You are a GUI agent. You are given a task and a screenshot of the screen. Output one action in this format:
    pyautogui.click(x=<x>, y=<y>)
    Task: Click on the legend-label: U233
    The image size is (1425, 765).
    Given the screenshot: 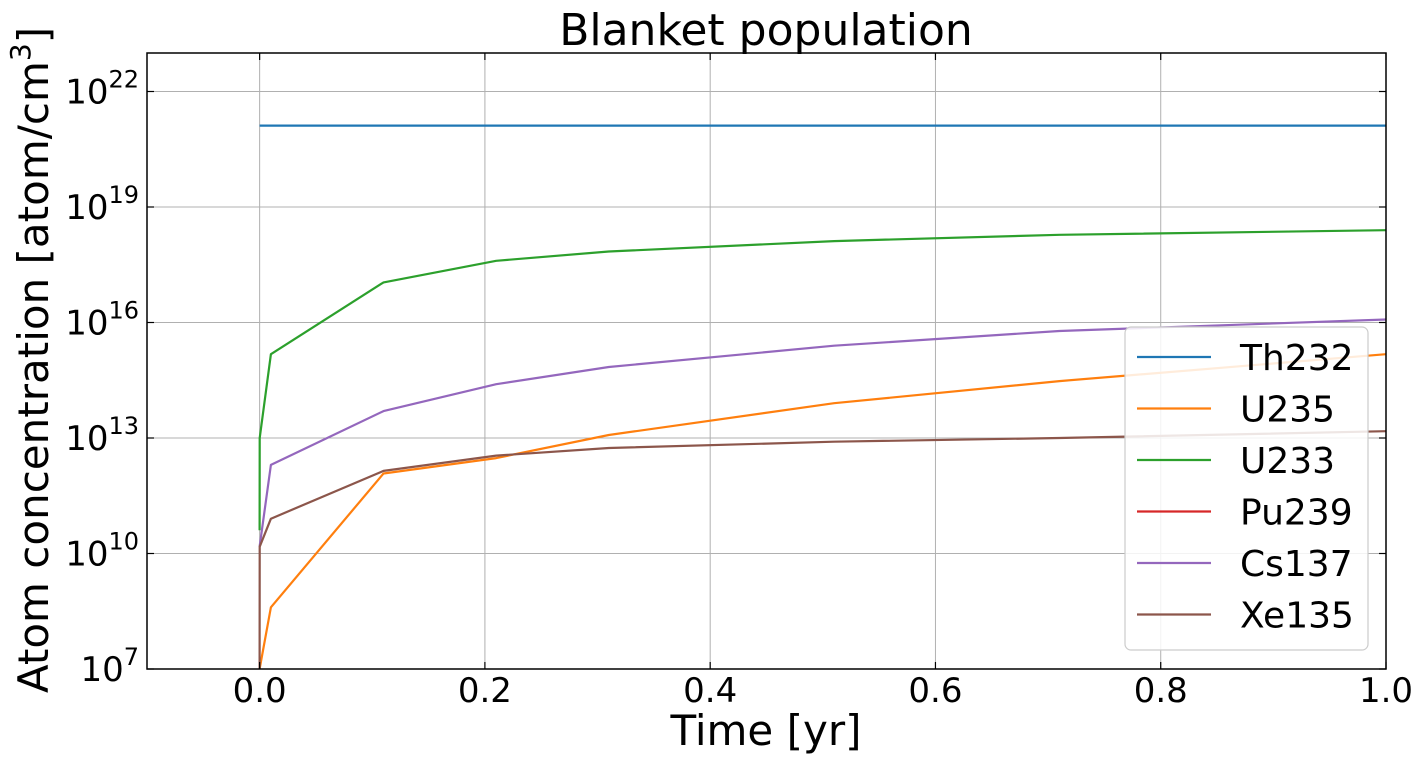 What is the action you would take?
    pyautogui.click(x=1287, y=461)
    